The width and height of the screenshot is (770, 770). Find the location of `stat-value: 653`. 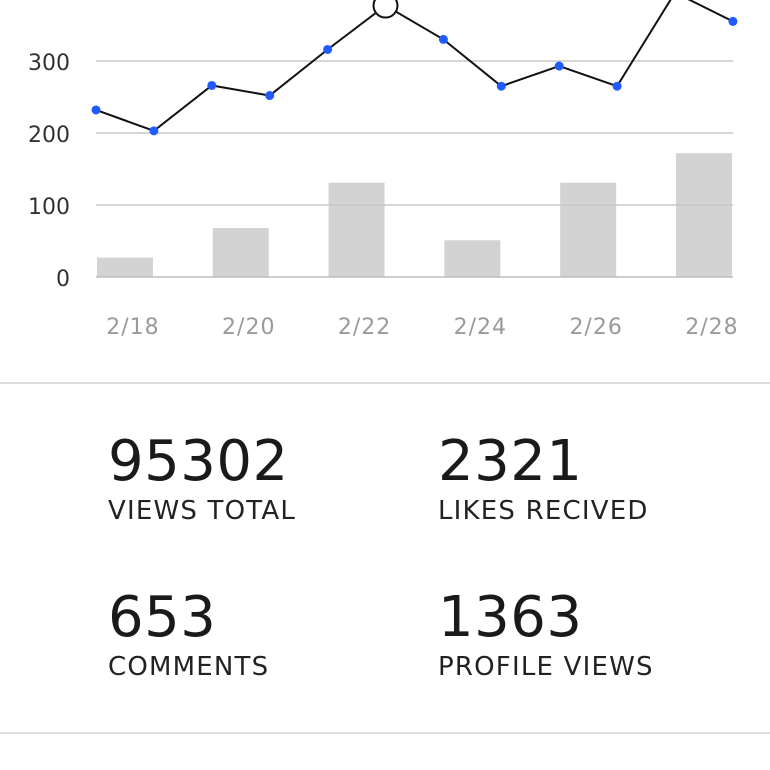

stat-value: 653 is located at coordinates (162, 617).